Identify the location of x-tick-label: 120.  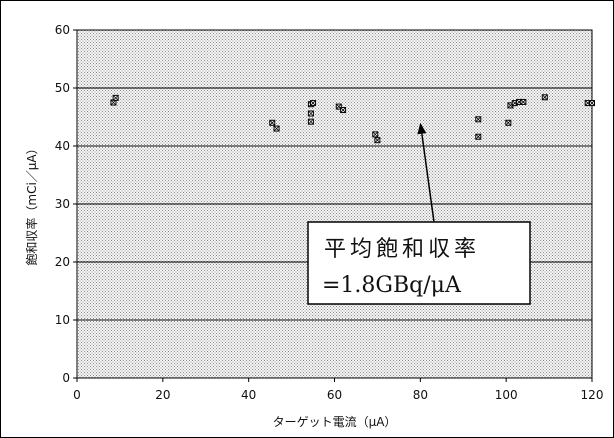
(592, 395).